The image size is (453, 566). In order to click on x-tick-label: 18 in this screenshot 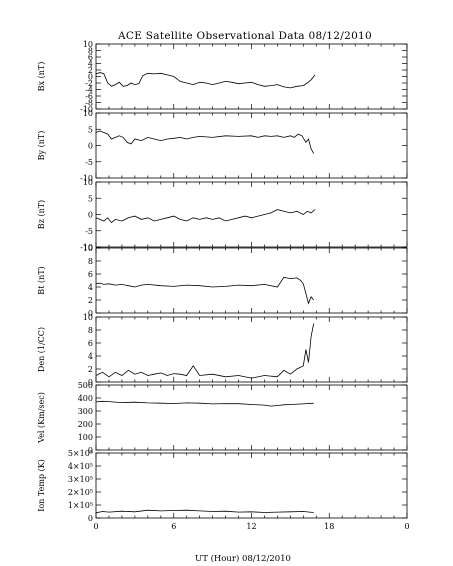, I will do `click(329, 526)`.